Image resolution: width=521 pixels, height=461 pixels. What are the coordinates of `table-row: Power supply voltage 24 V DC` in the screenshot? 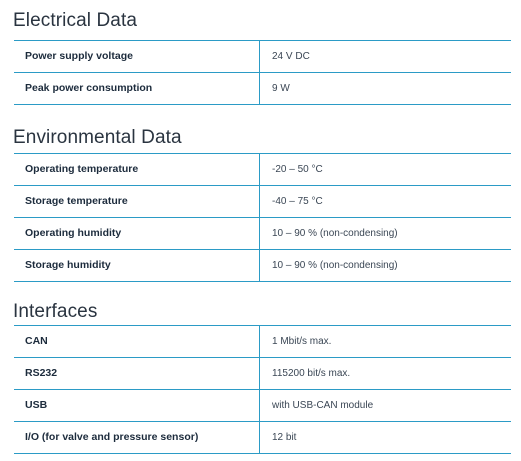 It's located at (262, 56).